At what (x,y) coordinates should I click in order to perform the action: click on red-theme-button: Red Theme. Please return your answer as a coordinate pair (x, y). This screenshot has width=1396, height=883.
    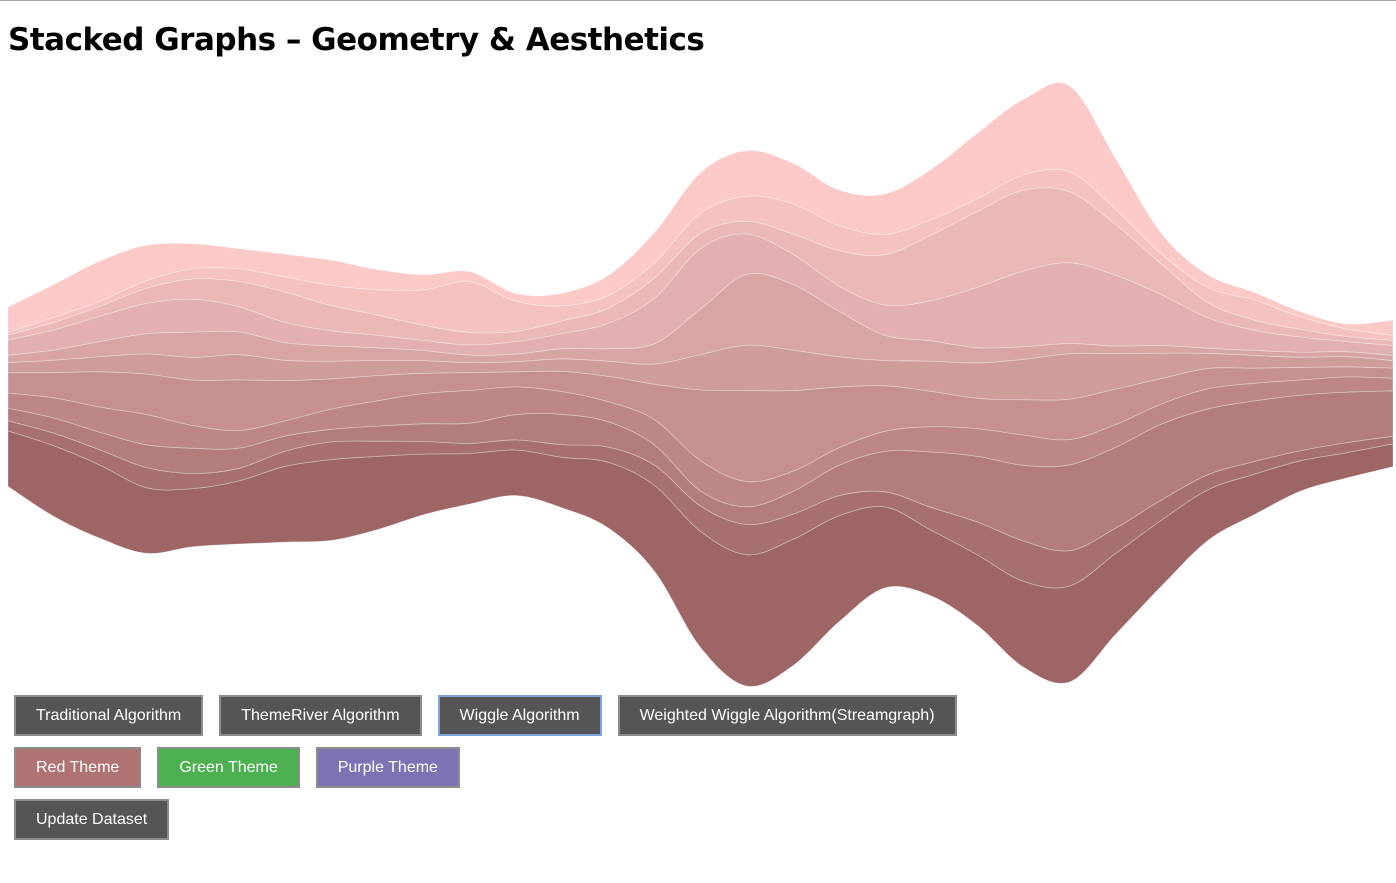
    Looking at the image, I should click on (78, 767).